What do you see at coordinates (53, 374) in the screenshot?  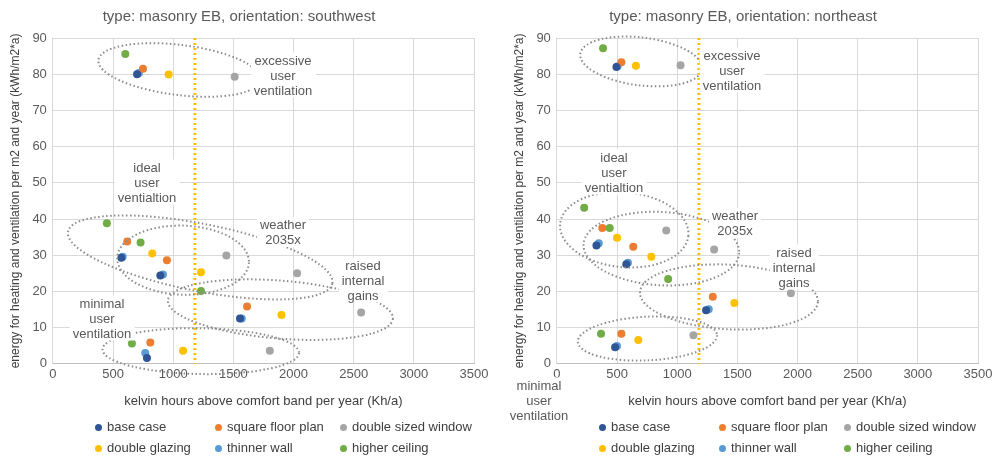 I see `x-tick-label: 0` at bounding box center [53, 374].